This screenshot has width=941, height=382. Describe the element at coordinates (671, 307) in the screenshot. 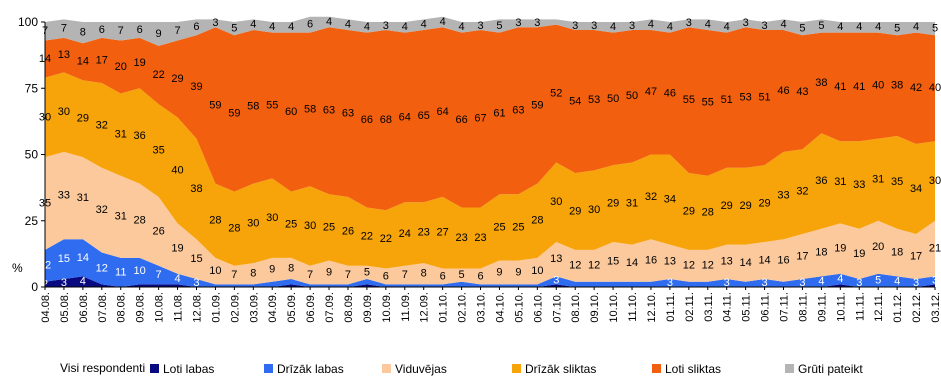

I see `x-tick-label: 01.11.` at that location.